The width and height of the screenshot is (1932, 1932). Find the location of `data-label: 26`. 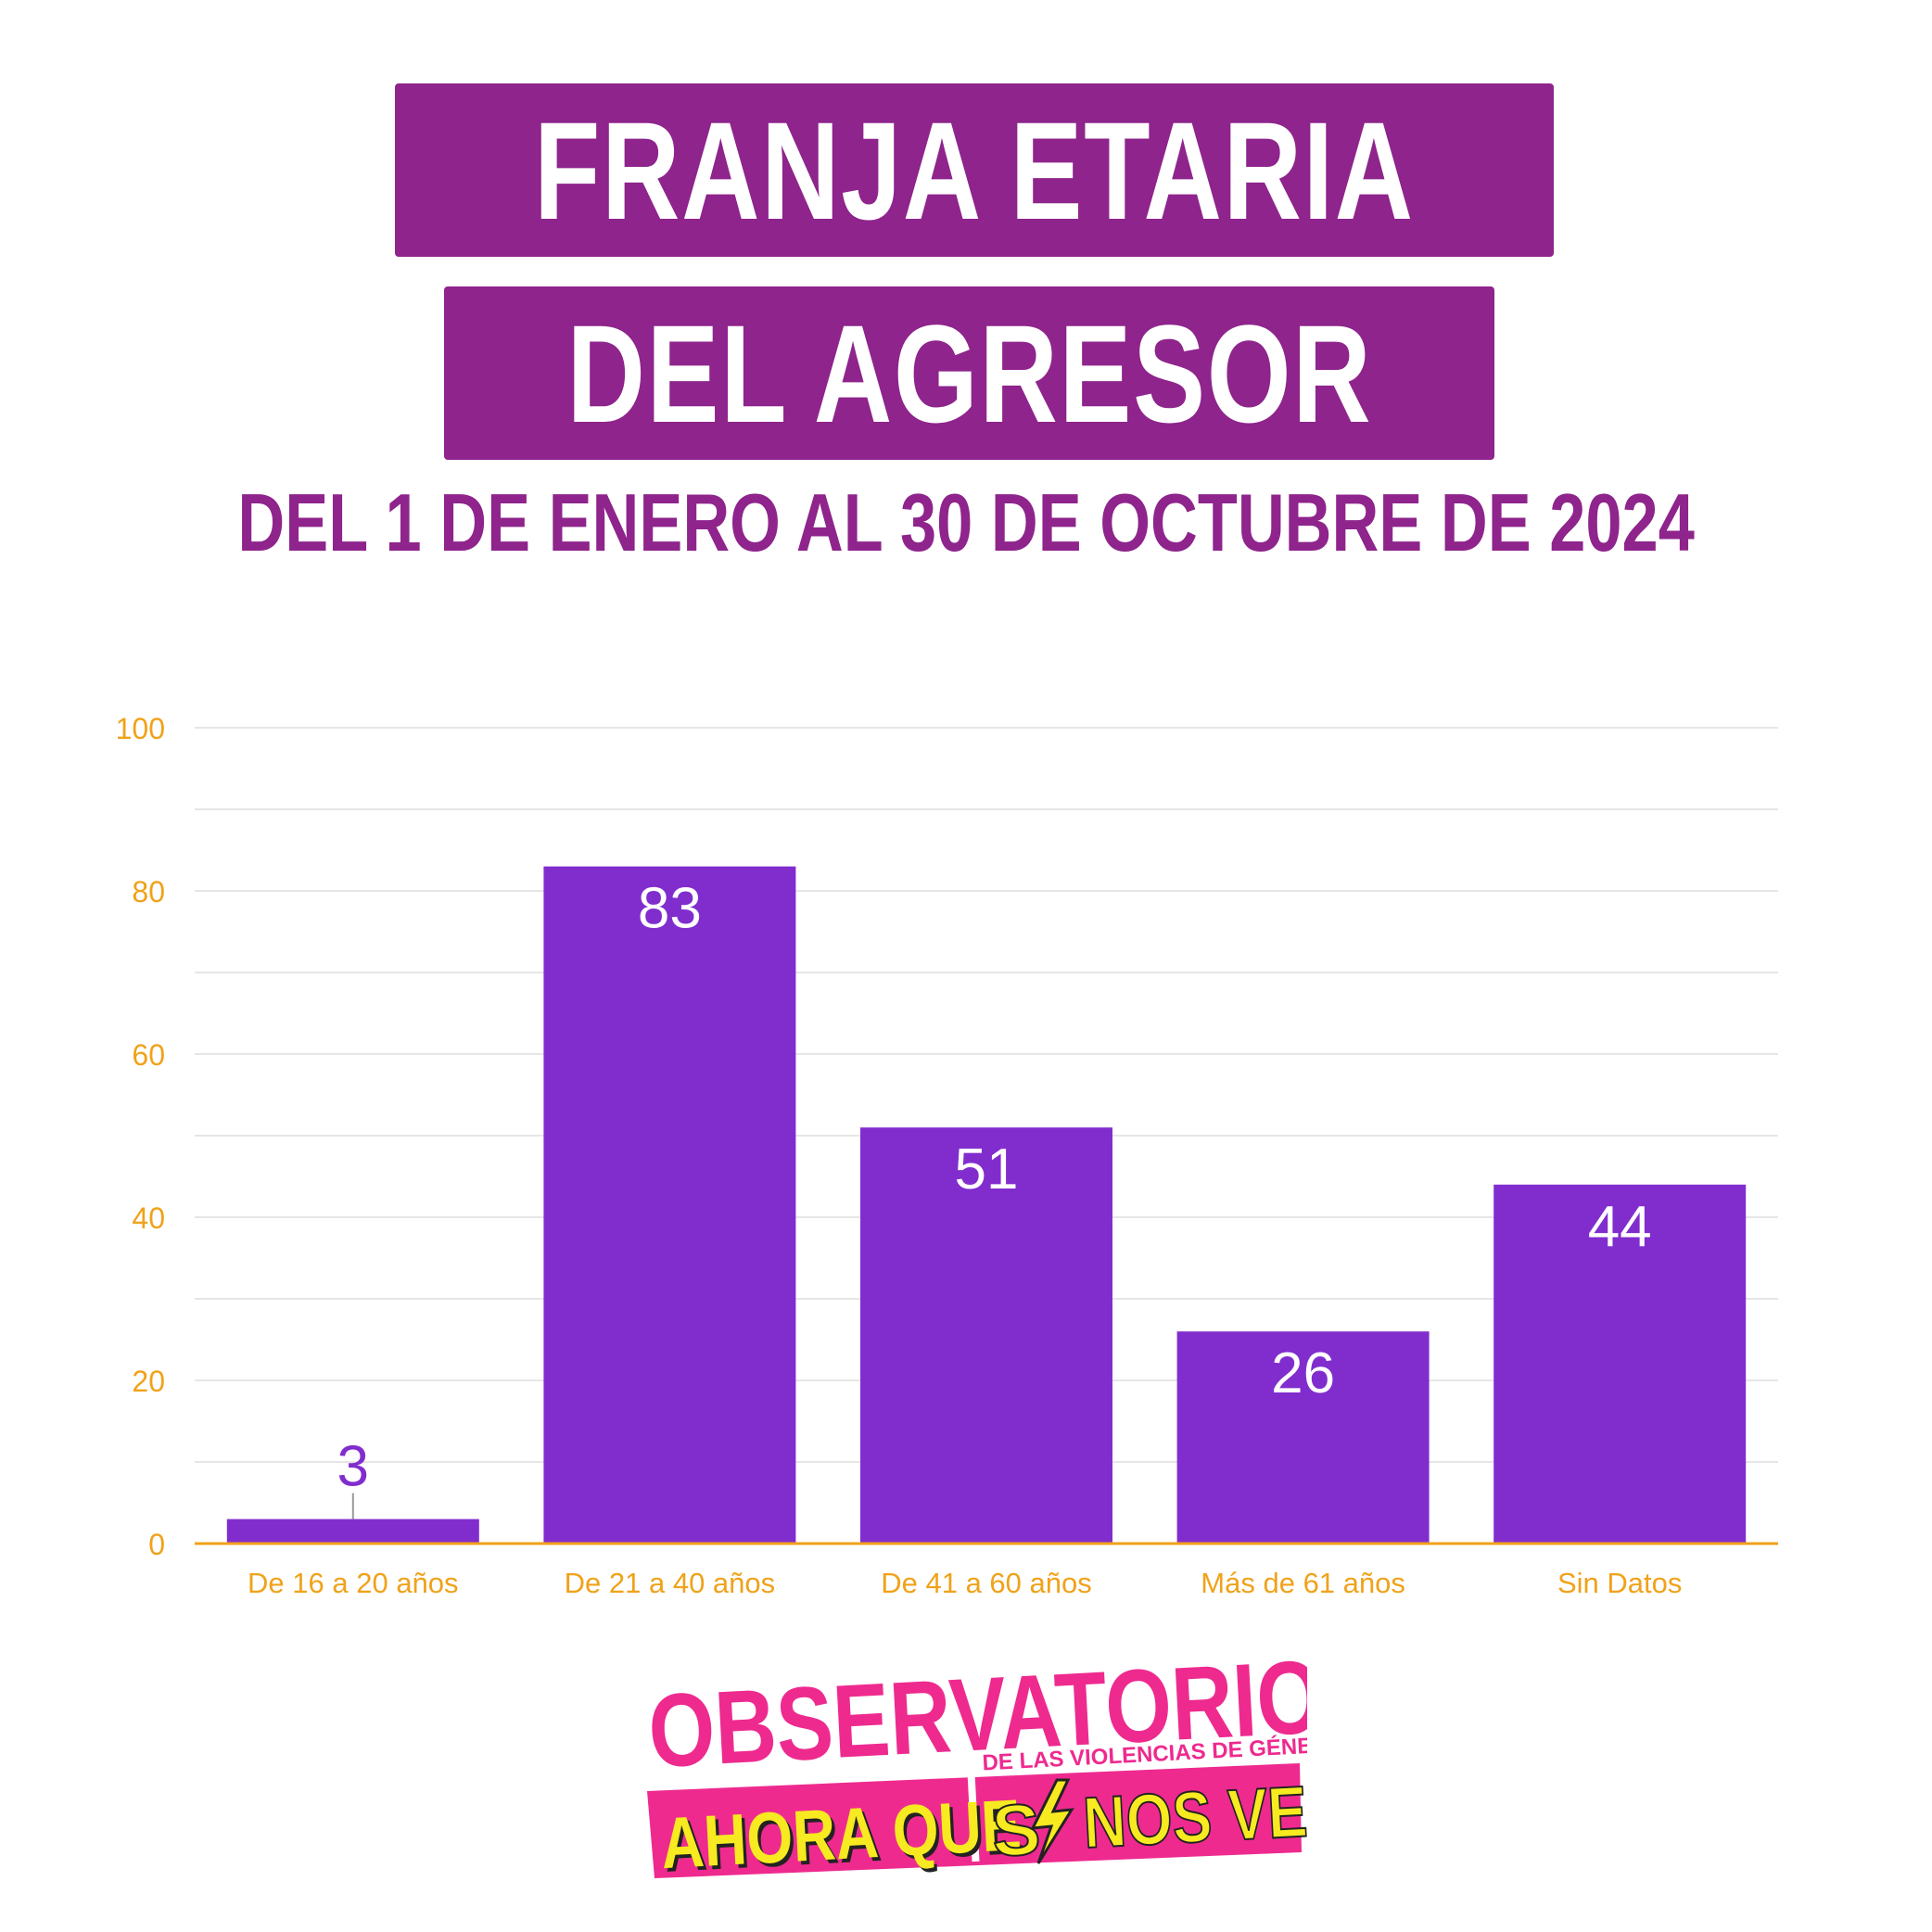

data-label: 26 is located at coordinates (1303, 1373).